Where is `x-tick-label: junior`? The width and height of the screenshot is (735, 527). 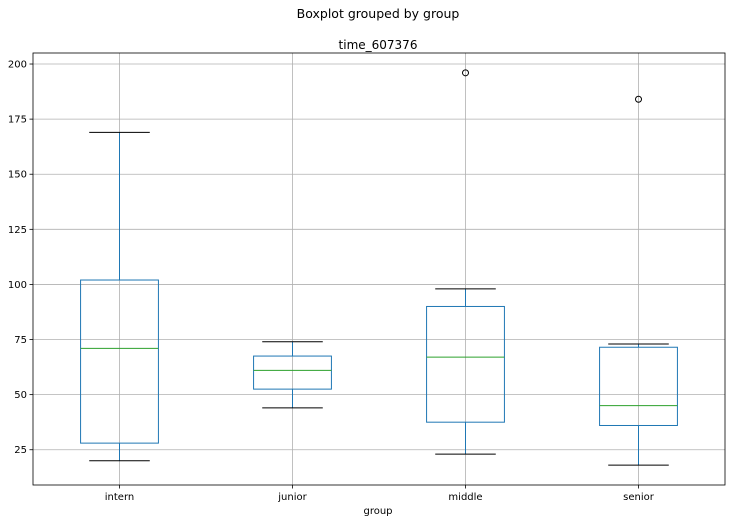
x-tick-label: junior is located at coordinates (292, 497).